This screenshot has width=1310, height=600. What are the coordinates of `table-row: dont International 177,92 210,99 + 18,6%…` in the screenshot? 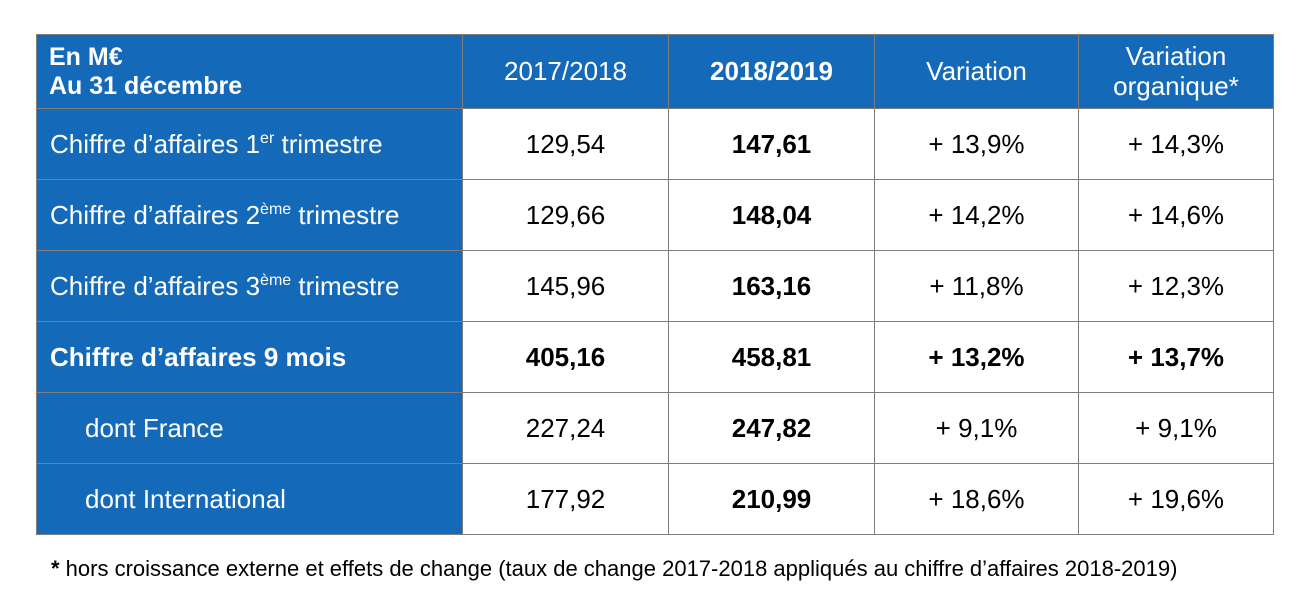 It's located at (655, 499).